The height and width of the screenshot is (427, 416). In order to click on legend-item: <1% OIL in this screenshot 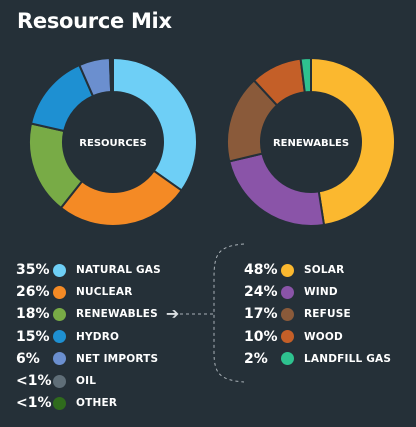, I will do `click(97, 381)`.